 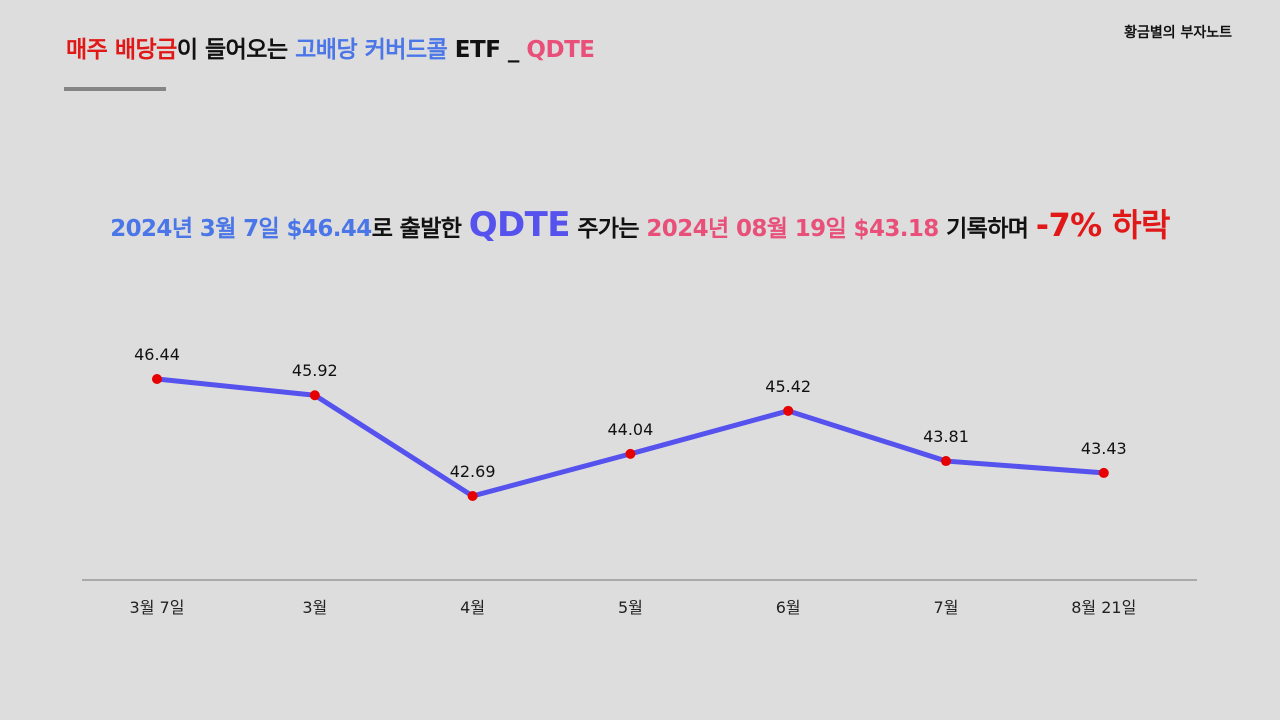 I want to click on data-label: 43.81, so click(x=946, y=436).